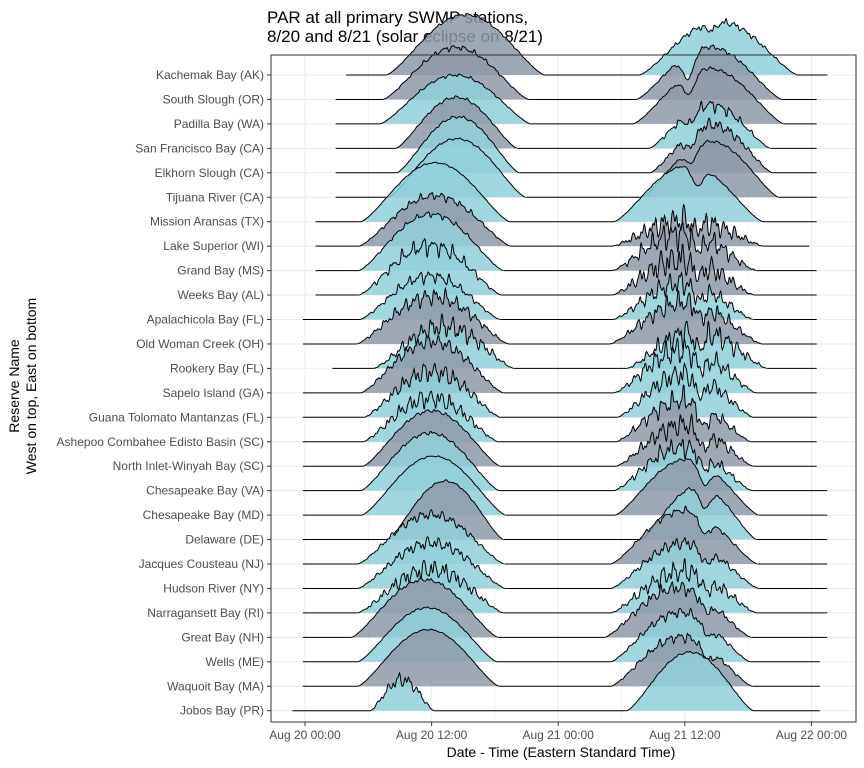 The height and width of the screenshot is (768, 864). Describe the element at coordinates (215, 686) in the screenshot. I see `y-tick-label: Waquoit Bay (MA)` at that location.